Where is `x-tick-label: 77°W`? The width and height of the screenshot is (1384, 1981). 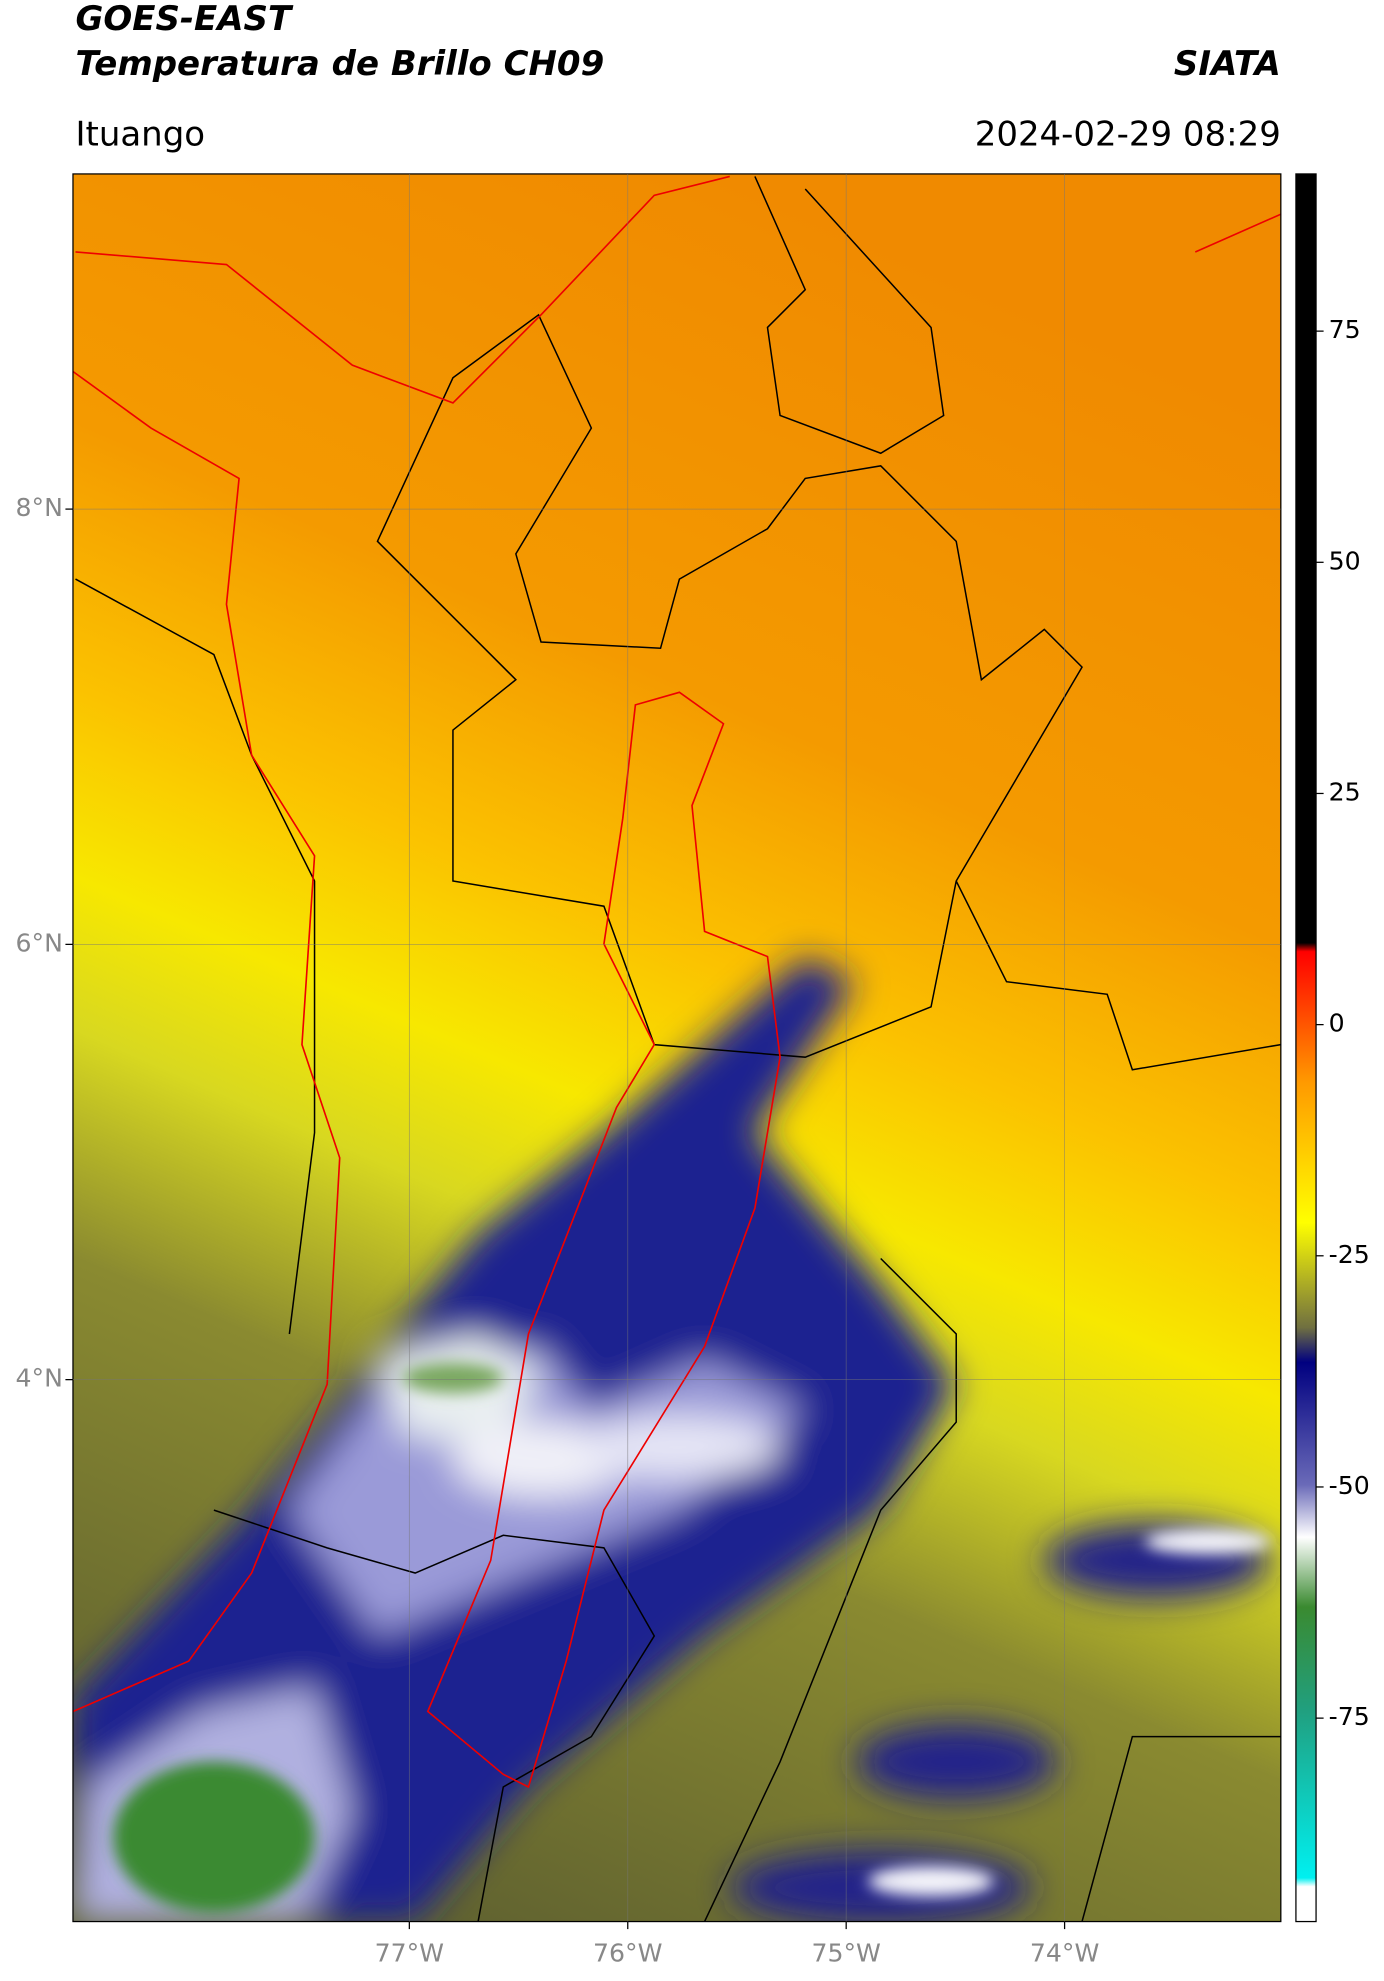
x-tick-label: 77°W is located at coordinates (410, 1952).